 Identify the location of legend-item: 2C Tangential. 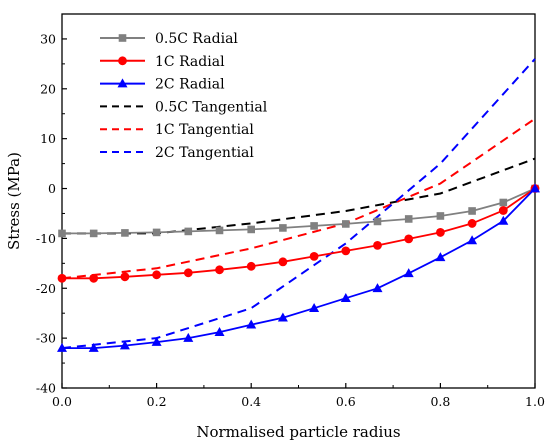
(177, 153).